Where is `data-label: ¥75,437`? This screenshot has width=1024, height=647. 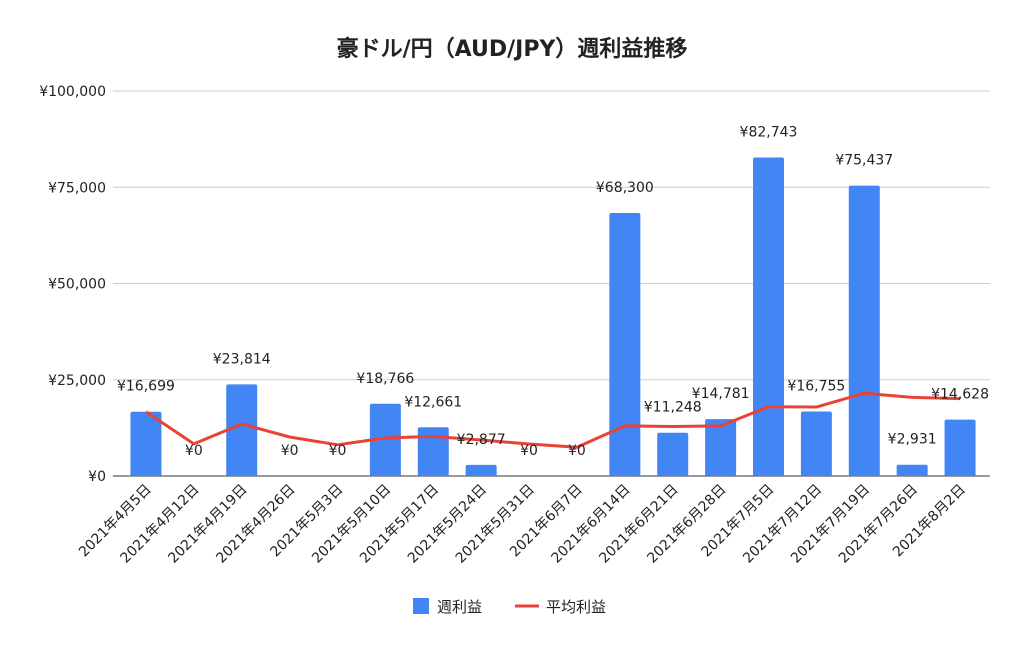
data-label: ¥75,437 is located at coordinates (864, 161).